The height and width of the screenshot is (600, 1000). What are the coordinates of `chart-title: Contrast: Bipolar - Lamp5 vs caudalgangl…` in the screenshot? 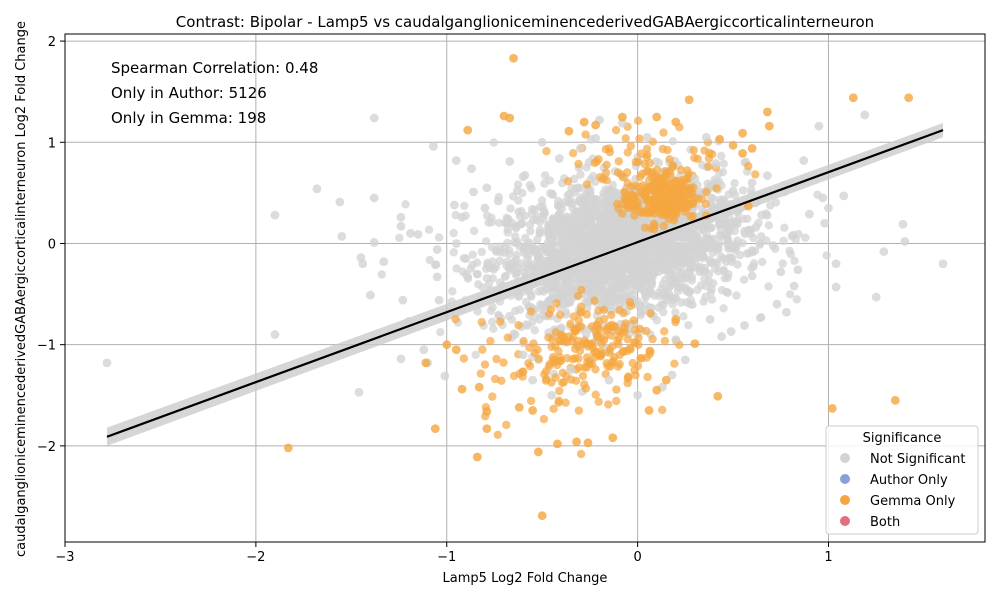 It's located at (525, 22).